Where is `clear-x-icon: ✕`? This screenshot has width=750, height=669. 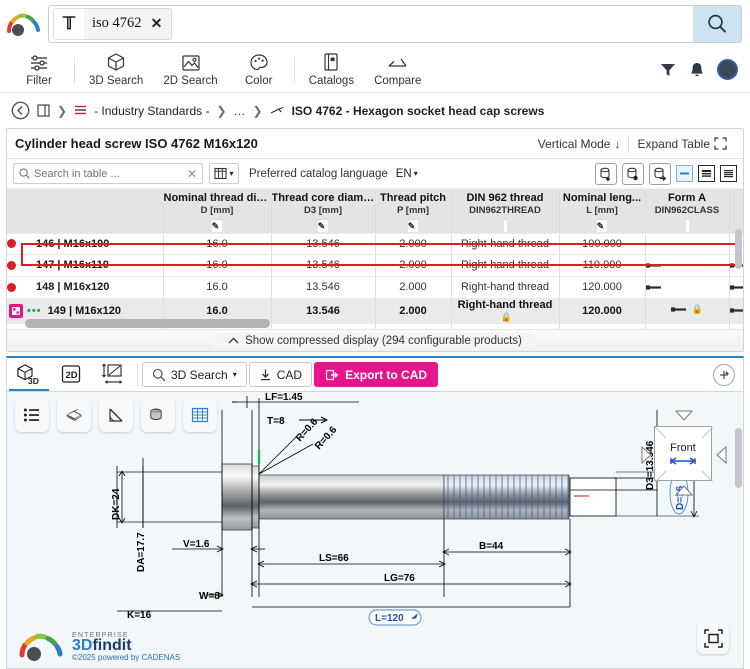
clear-x-icon: ✕ is located at coordinates (191, 173).